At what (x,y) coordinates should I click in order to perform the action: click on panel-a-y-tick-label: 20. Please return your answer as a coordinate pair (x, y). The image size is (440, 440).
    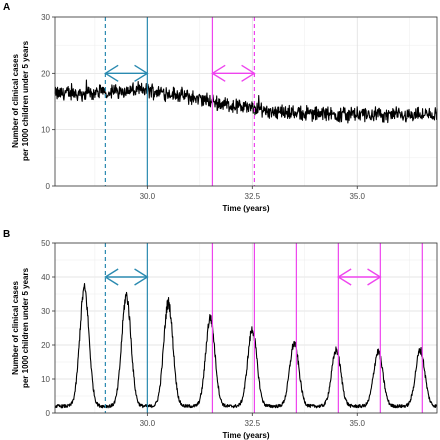
    Looking at the image, I should click on (45, 73).